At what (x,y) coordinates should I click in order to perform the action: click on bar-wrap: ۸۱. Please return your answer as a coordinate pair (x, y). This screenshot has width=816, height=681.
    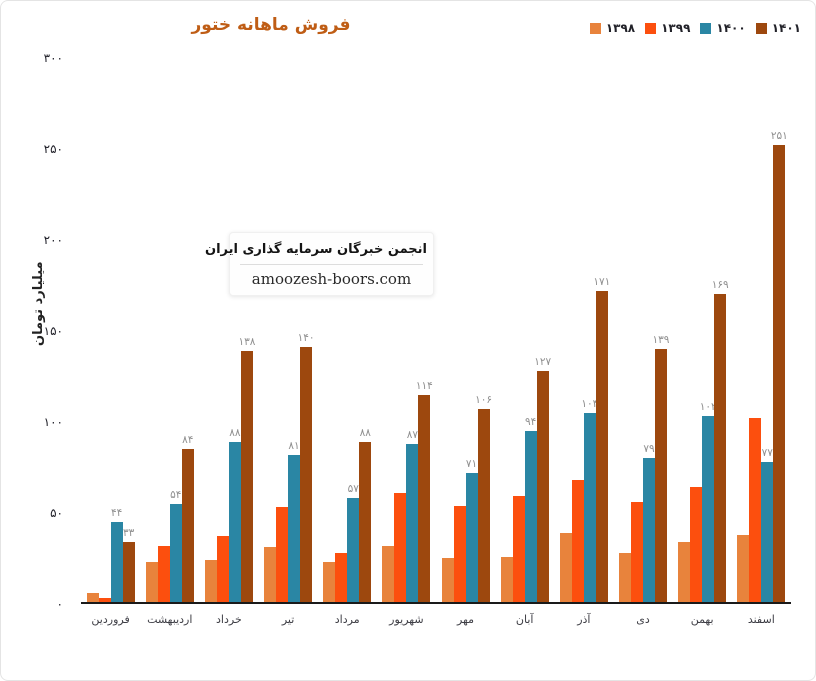
    Looking at the image, I should click on (294, 520).